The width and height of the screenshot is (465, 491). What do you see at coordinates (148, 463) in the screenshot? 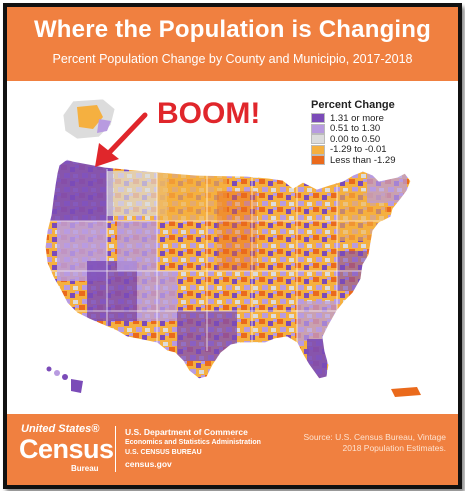
I see `census-website-link: census.gov` at bounding box center [148, 463].